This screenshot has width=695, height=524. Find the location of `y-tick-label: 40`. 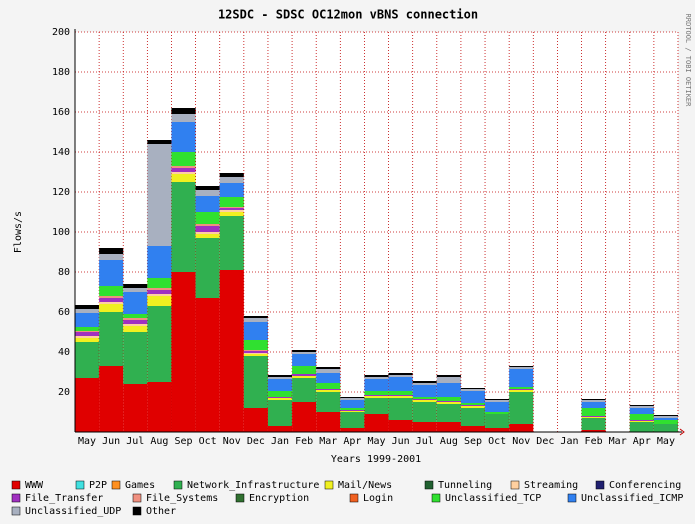

y-tick-label: 40 is located at coordinates (64, 352).